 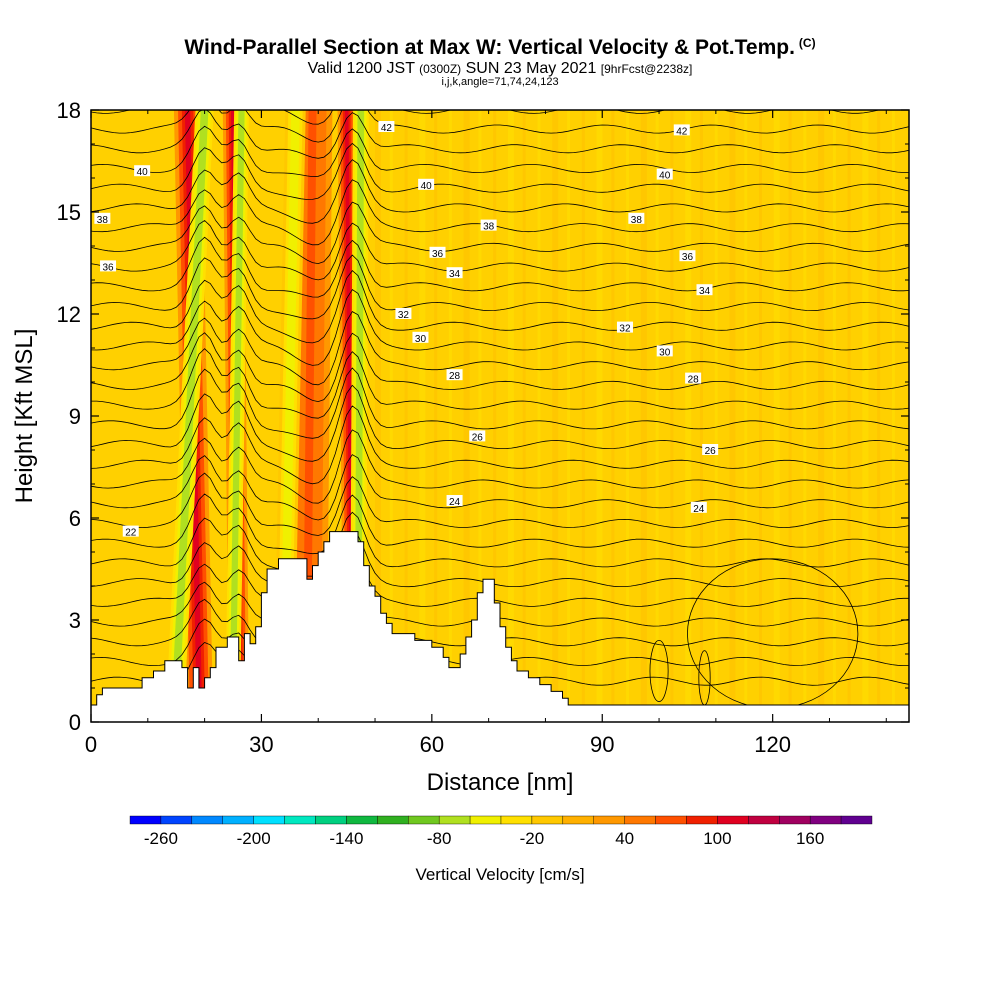 I want to click on isentrope-label: 40, so click(x=426, y=185).